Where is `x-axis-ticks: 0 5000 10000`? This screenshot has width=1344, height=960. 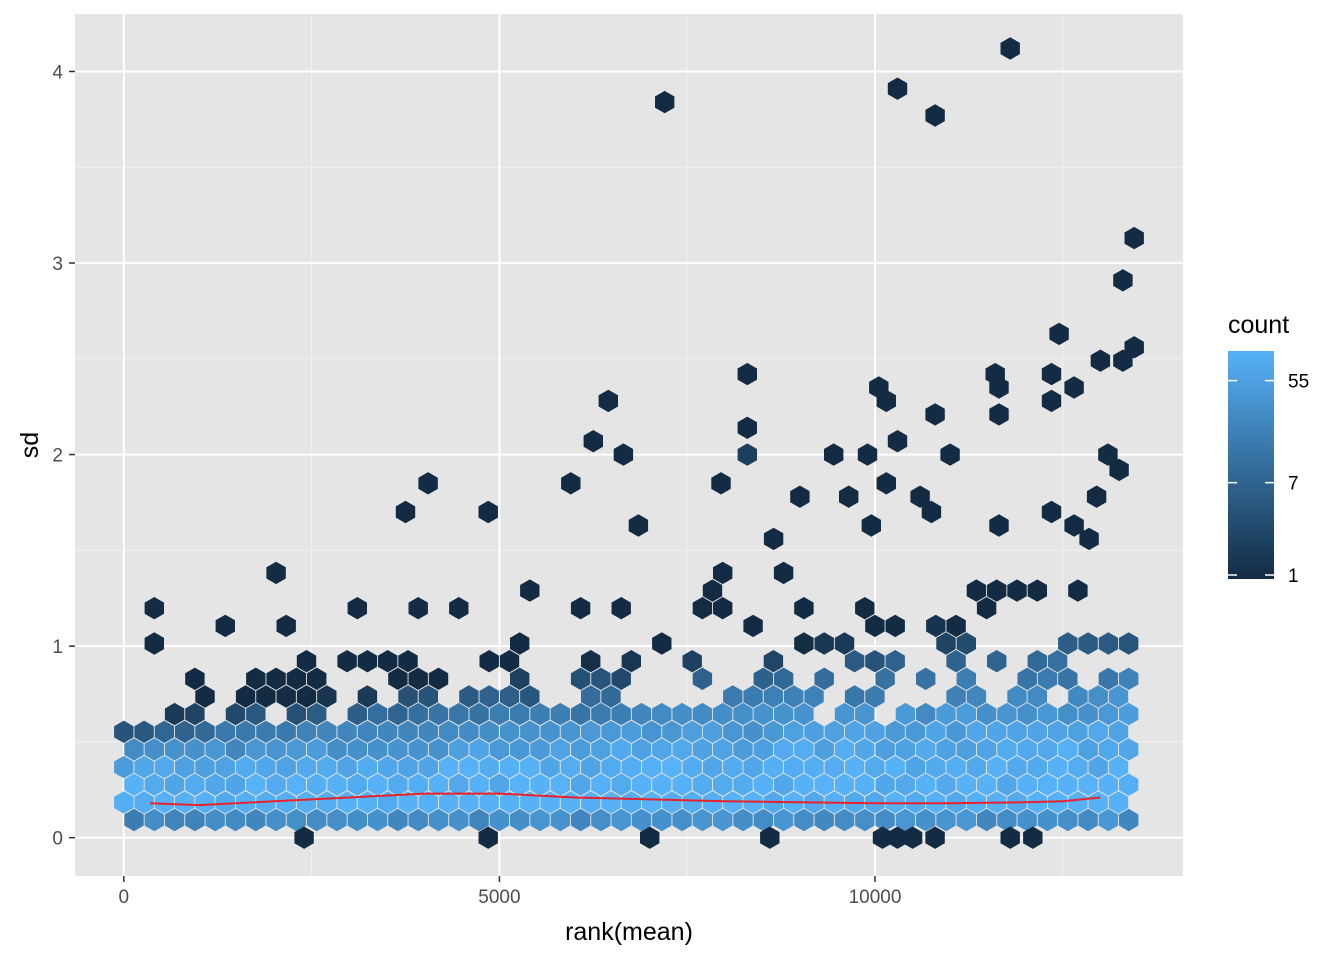 x-axis-ticks: 0 5000 10000 is located at coordinates (510, 892).